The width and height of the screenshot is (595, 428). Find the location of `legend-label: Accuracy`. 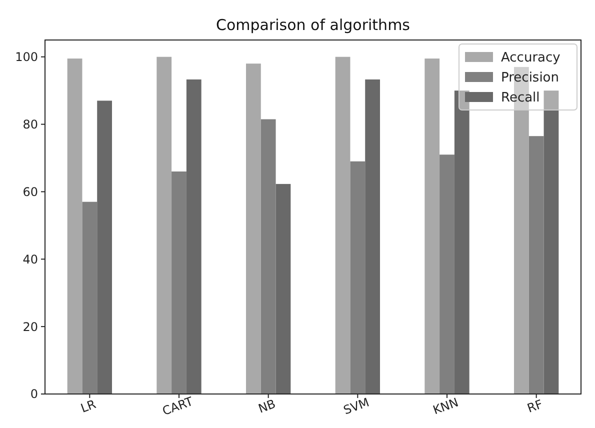

legend-label: Accuracy is located at coordinates (531, 58).